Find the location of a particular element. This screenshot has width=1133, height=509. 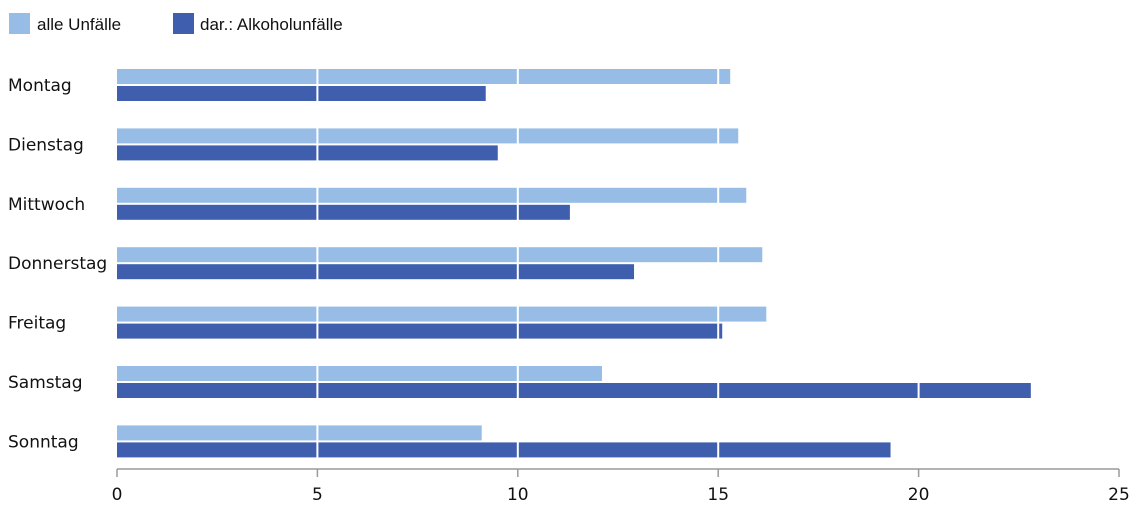

x-tick-label-10: 10 is located at coordinates (518, 495).